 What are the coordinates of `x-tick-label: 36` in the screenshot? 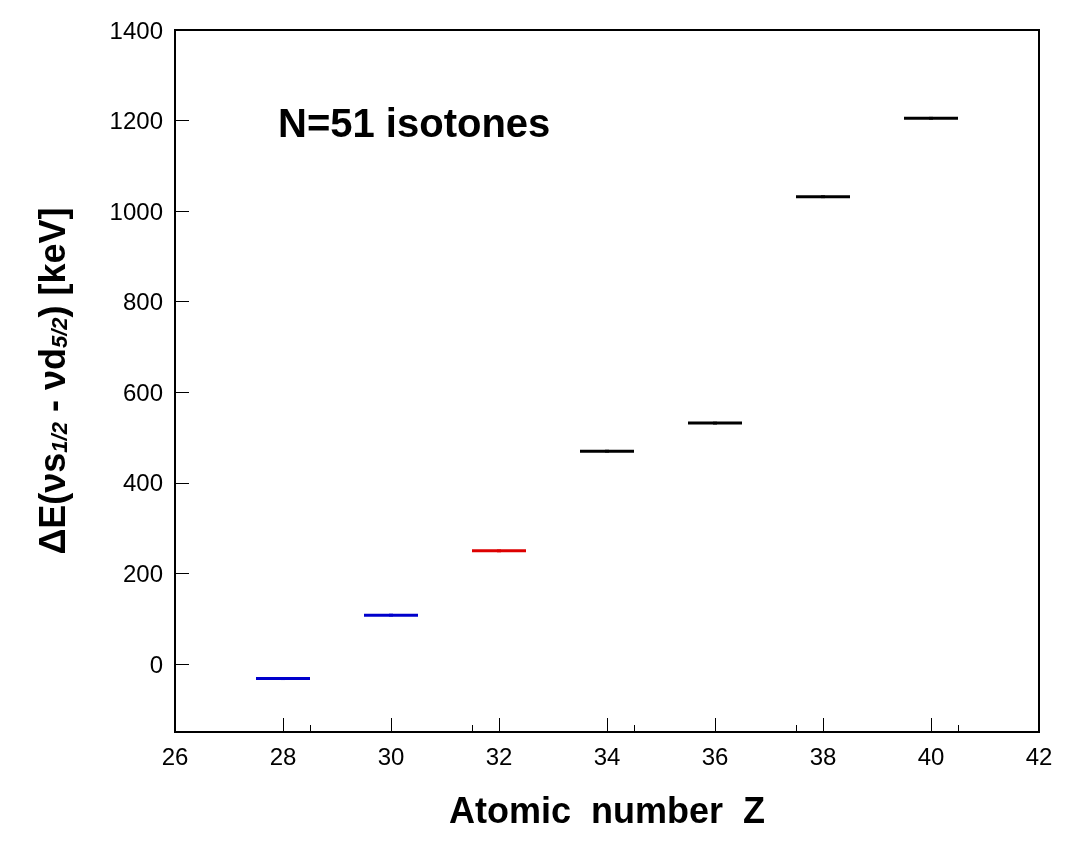 It's located at (715, 756).